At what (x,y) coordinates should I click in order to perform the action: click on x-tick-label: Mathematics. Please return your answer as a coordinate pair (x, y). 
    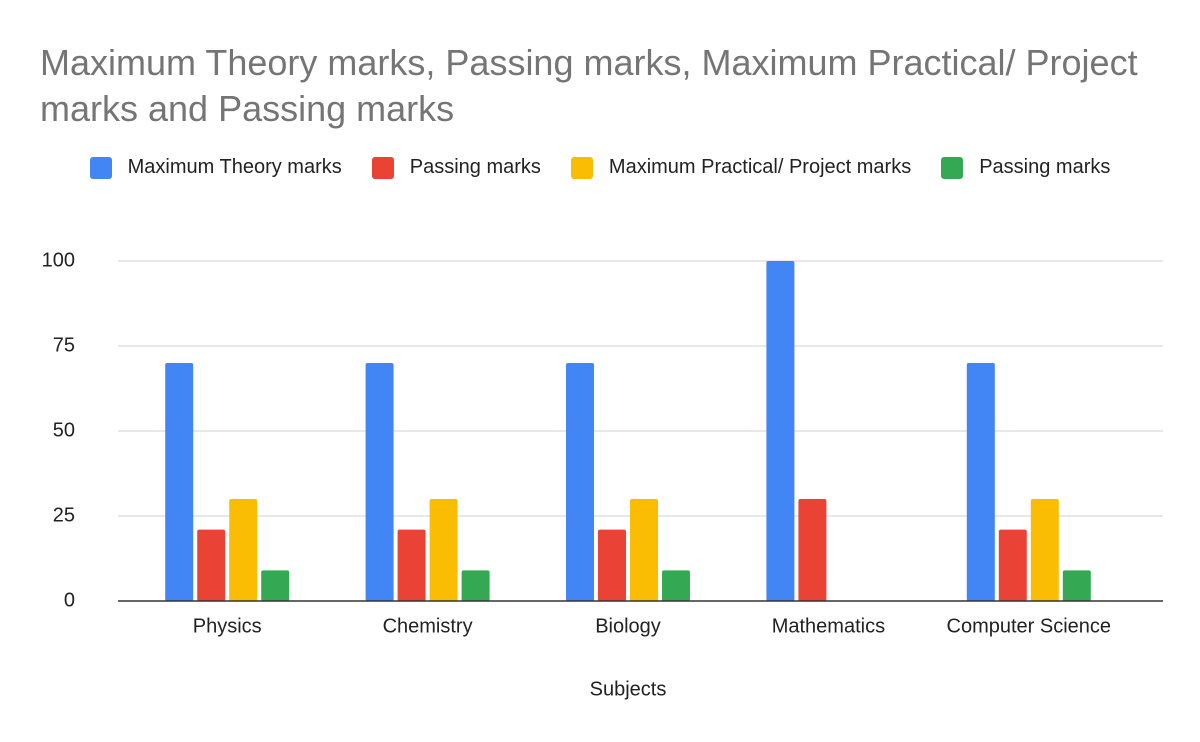
    Looking at the image, I should click on (828, 626).